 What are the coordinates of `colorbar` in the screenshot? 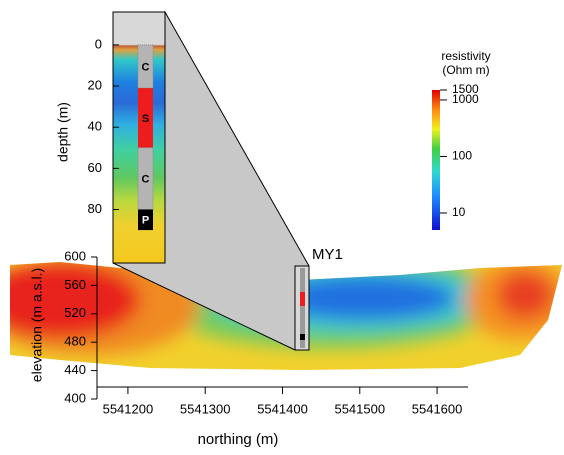 It's located at (436, 160).